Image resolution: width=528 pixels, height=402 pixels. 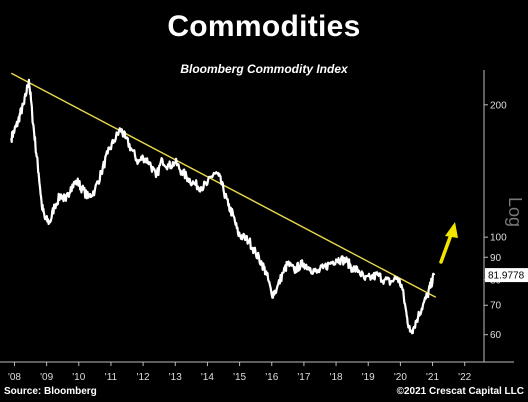 I want to click on y-tick-label: 90, so click(x=496, y=258).